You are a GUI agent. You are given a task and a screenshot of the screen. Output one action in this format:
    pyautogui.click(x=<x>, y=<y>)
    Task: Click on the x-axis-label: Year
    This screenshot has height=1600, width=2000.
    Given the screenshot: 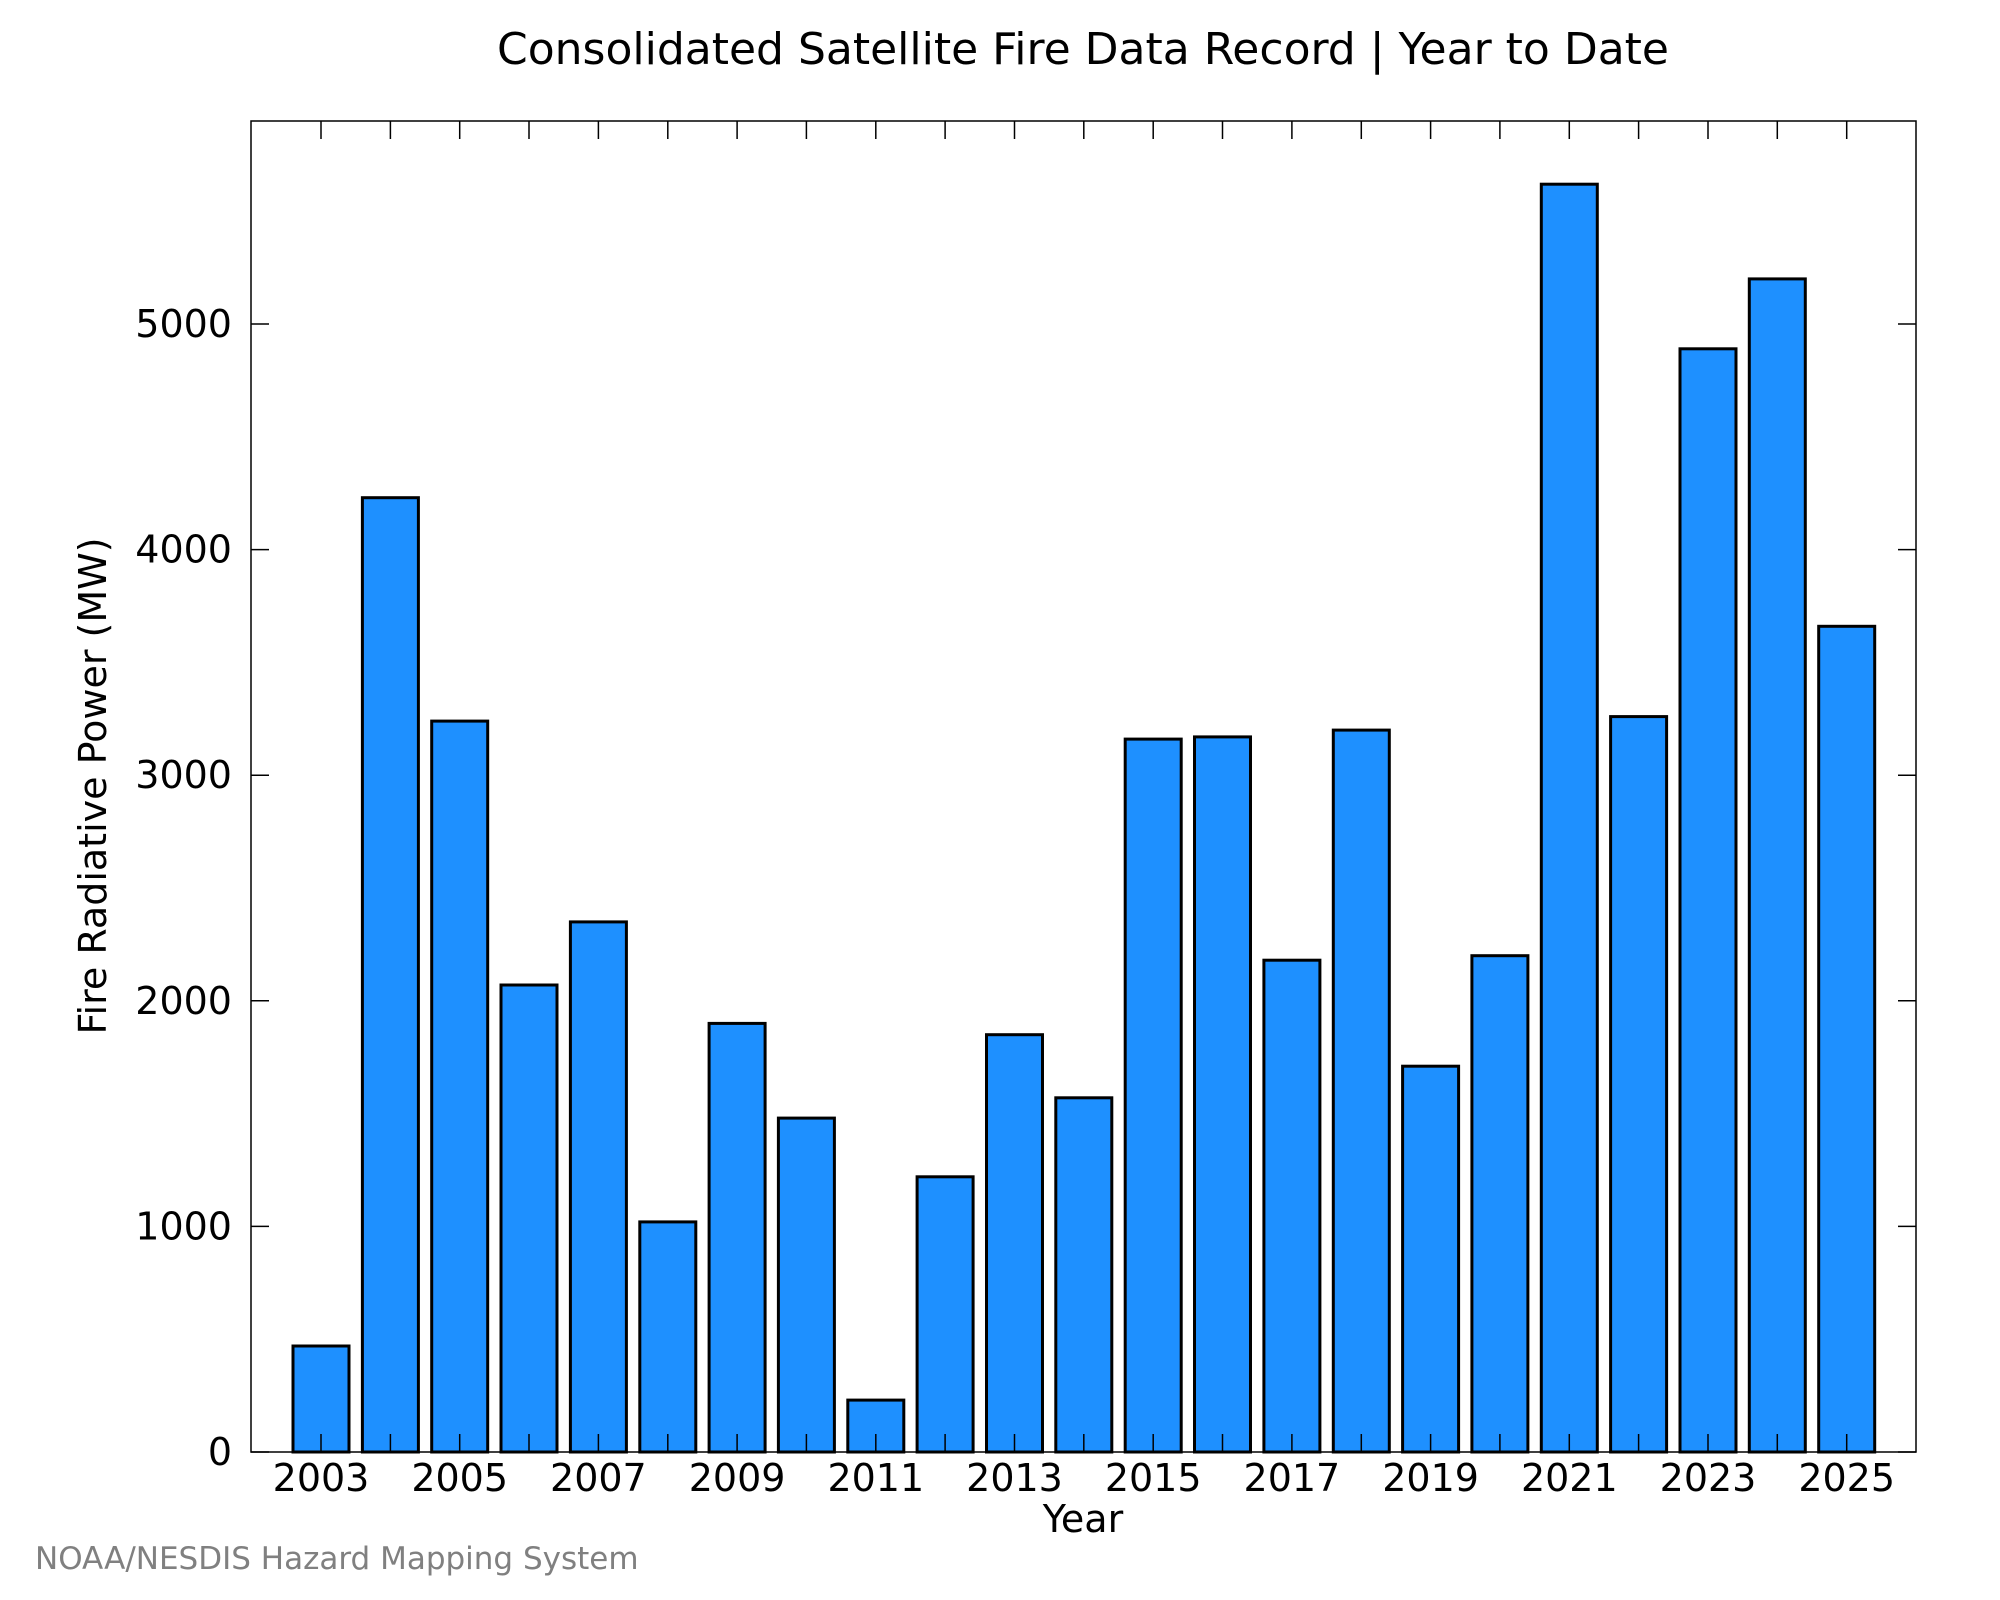 What is the action you would take?
    pyautogui.click(x=1083, y=1519)
    